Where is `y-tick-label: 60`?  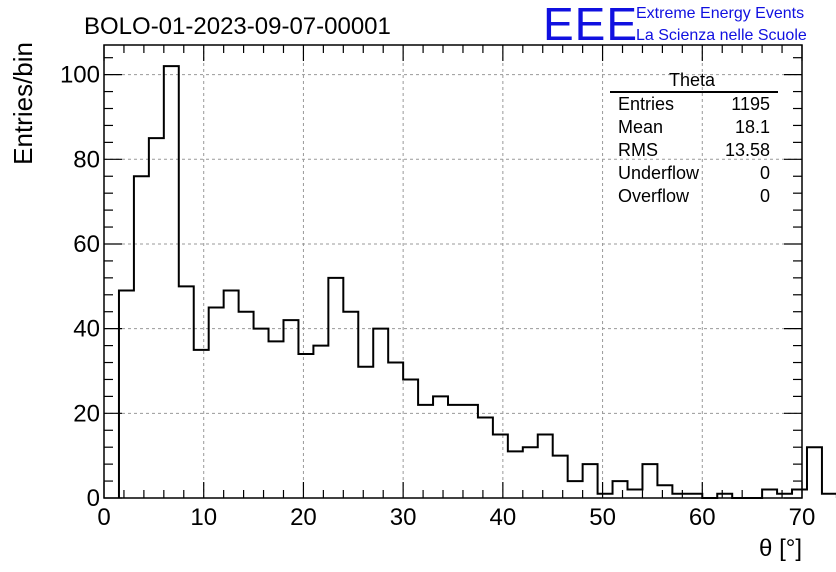
y-tick-label: 60 is located at coordinates (86, 244).